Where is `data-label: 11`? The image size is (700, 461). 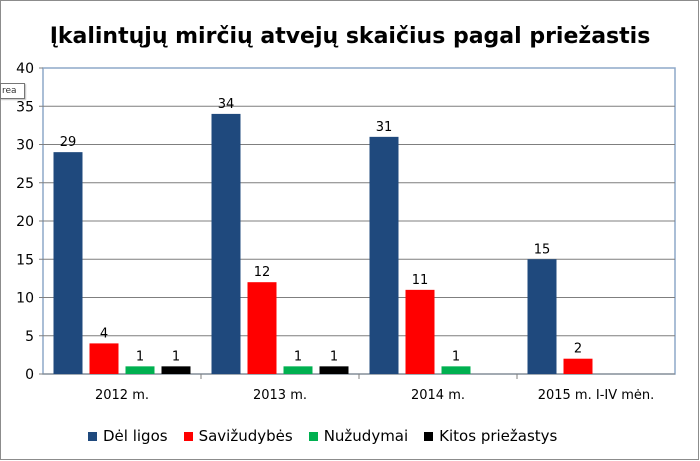
data-label: 11 is located at coordinates (420, 280).